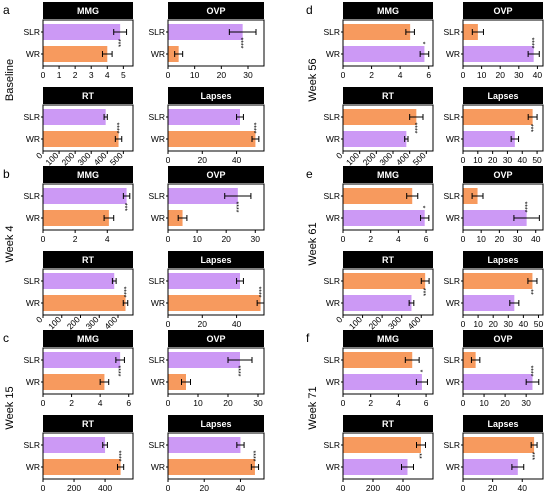  What do you see at coordinates (493, 126) in the screenshot?
I see `subplot-lapses: LapsesSLRWR***0 10 20 30 40 50` at bounding box center [493, 126].